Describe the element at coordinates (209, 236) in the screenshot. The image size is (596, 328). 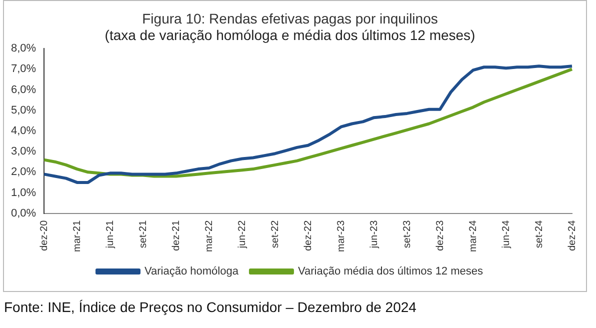
I see `x-tick-label: mar-22` at that location.